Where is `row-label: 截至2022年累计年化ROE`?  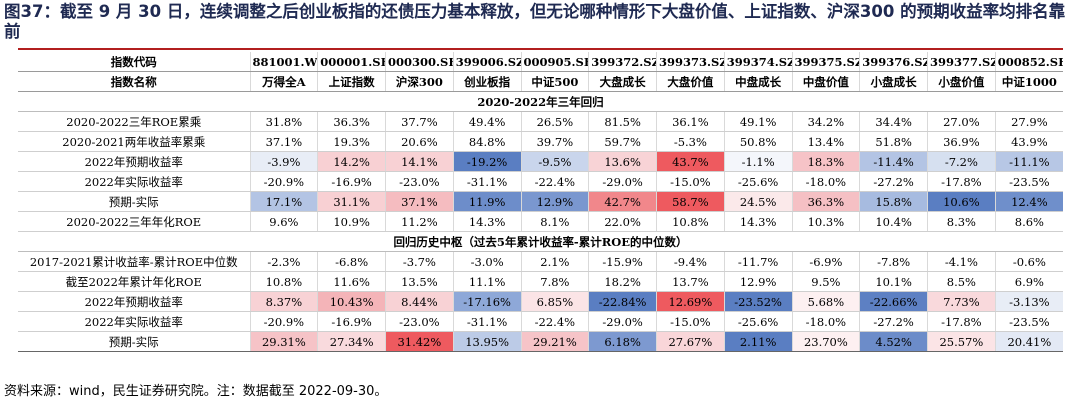
row-label: 截至2022年累计年化ROE is located at coordinates (134, 281).